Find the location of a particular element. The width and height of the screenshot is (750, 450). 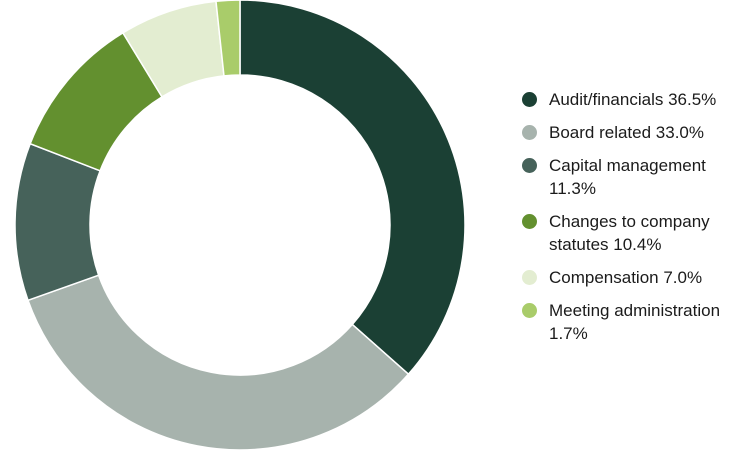

legend-label: Capital management 11.3% is located at coordinates (627, 177).